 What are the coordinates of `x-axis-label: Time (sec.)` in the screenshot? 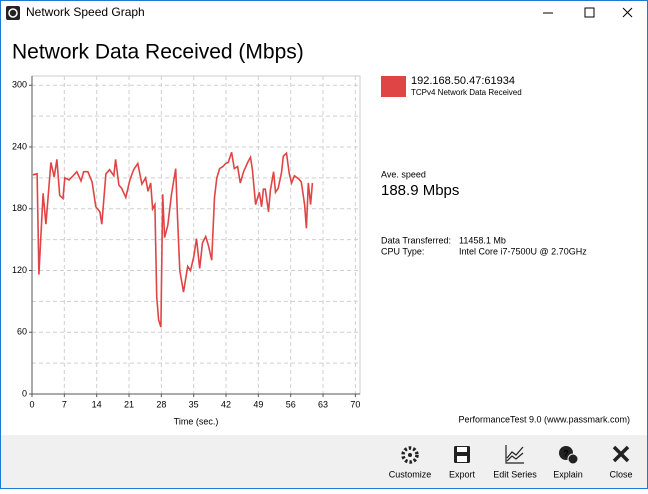 It's located at (196, 421).